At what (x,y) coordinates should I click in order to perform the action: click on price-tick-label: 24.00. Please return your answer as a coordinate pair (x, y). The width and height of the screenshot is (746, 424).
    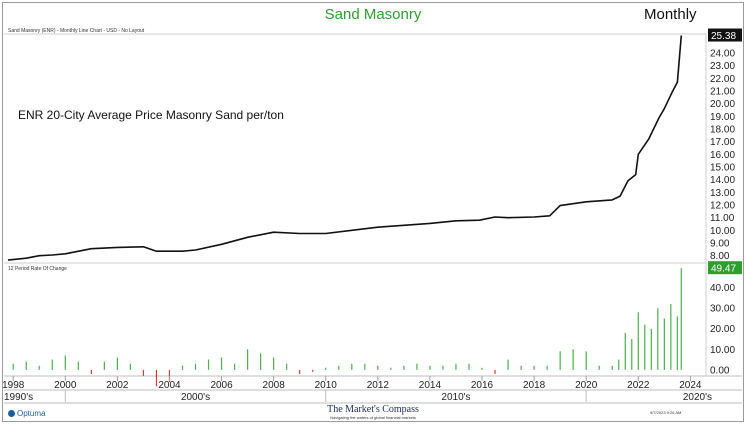
    Looking at the image, I should click on (722, 54).